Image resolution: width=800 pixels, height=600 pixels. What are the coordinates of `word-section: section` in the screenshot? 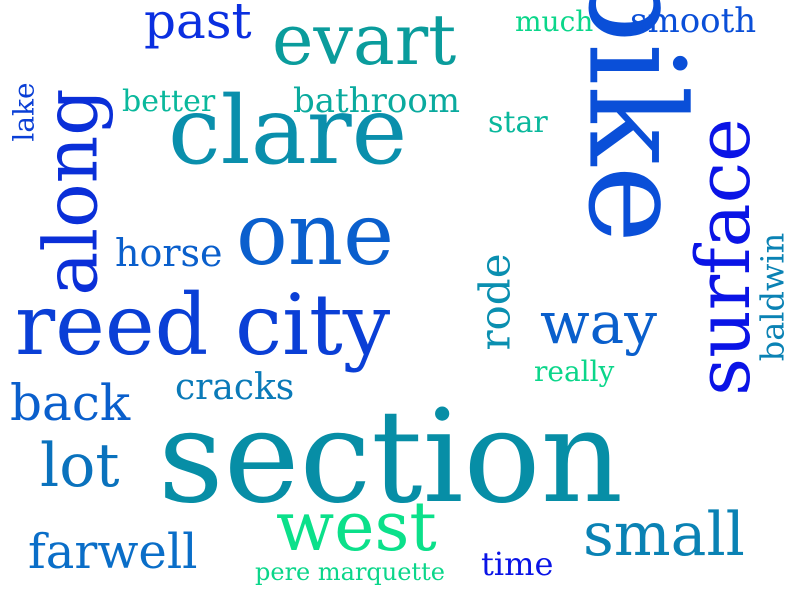 It's located at (390, 457).